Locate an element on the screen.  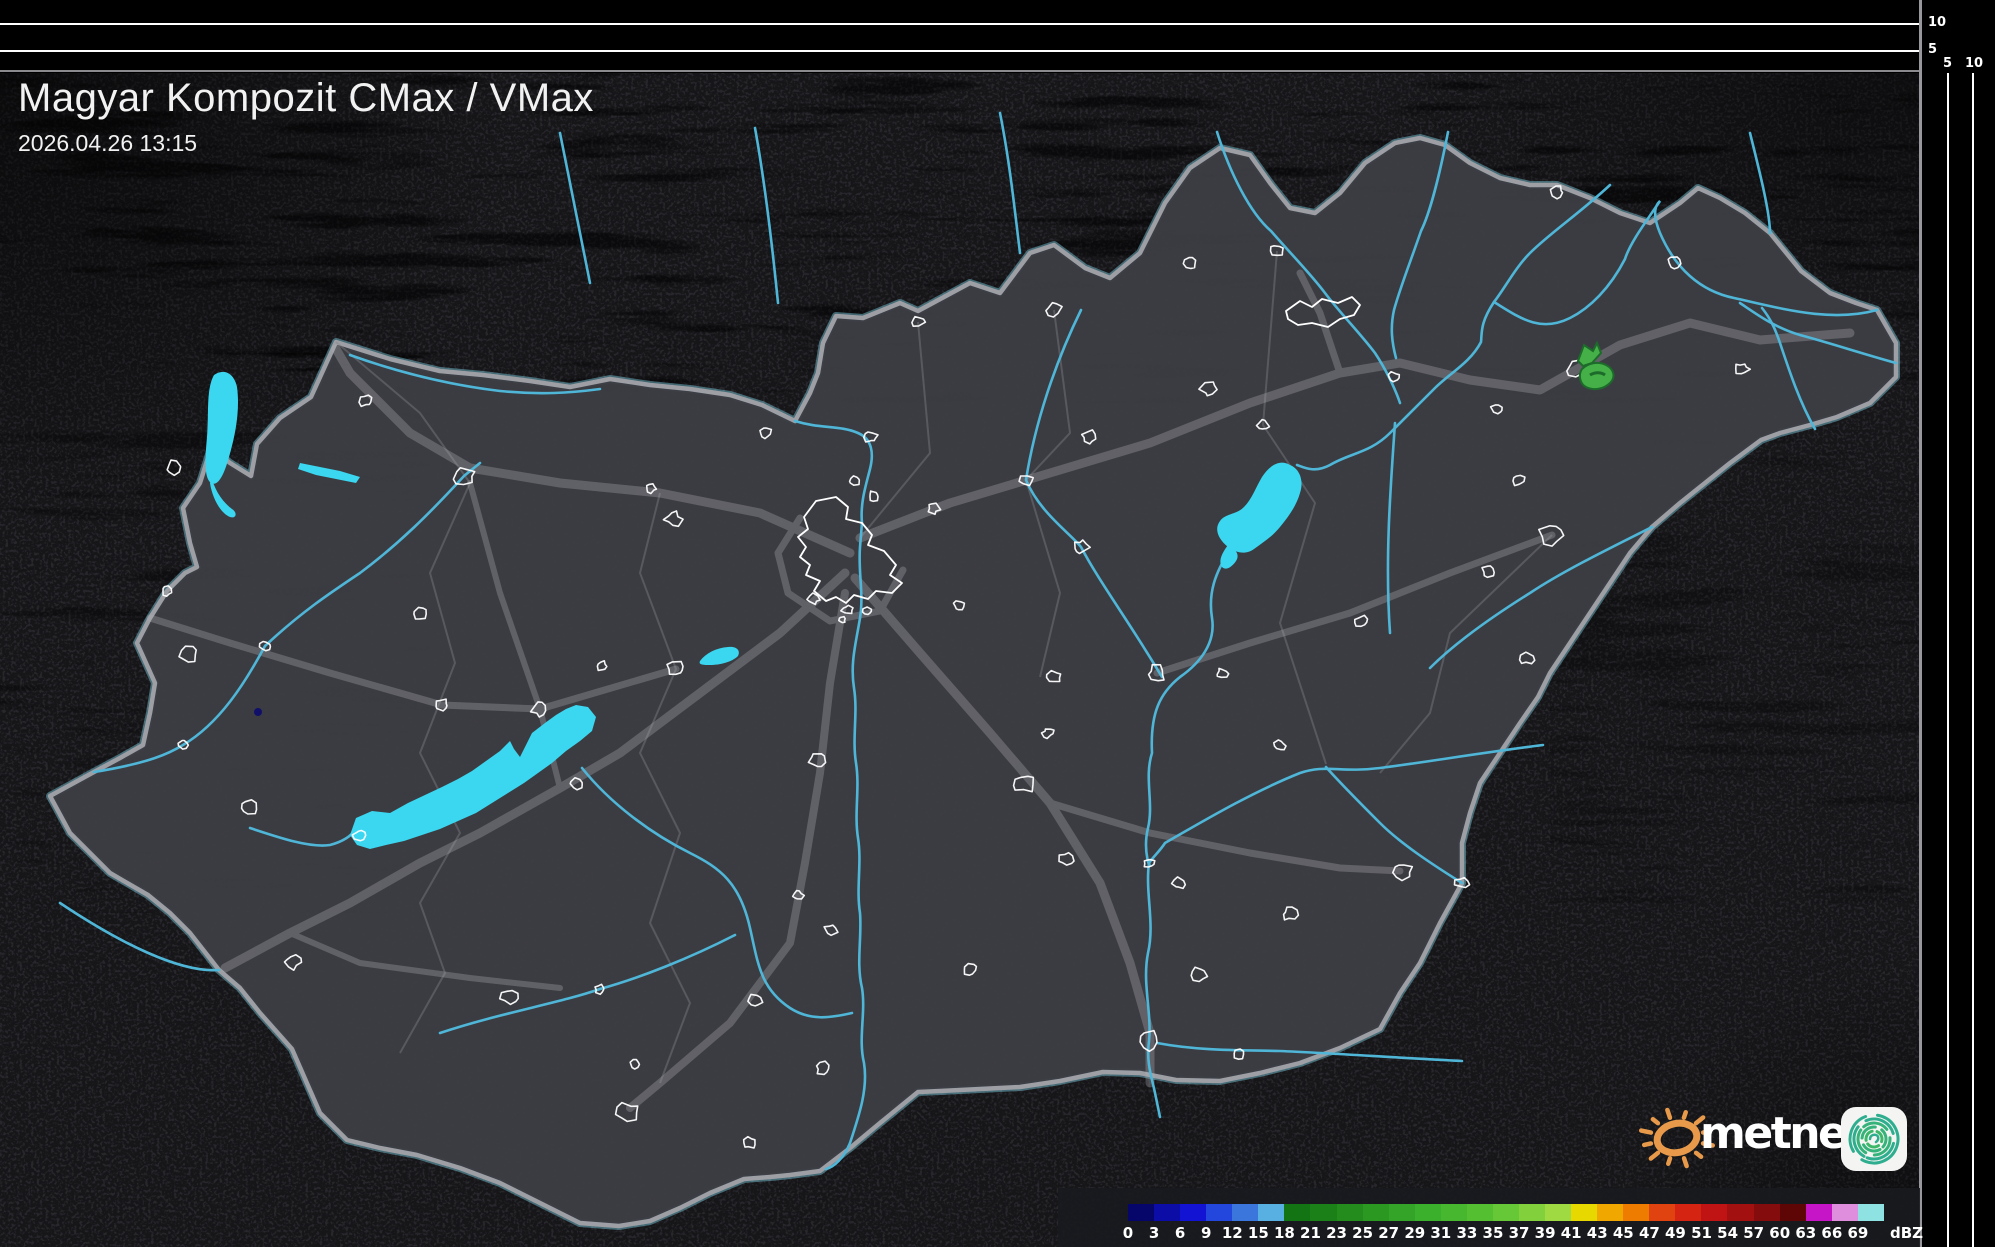
lake-velence is located at coordinates (719, 655).